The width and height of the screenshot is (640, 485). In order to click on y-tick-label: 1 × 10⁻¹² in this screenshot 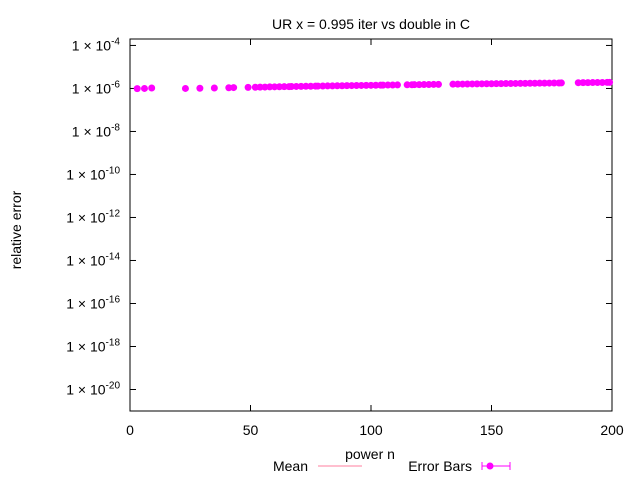, I will do `click(93, 216)`.